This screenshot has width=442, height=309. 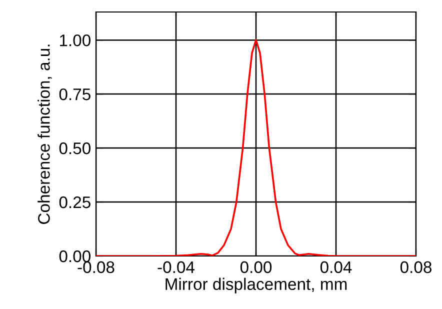 What do you see at coordinates (74, 94) in the screenshot?
I see `y-tick-label: 0.75` at bounding box center [74, 94].